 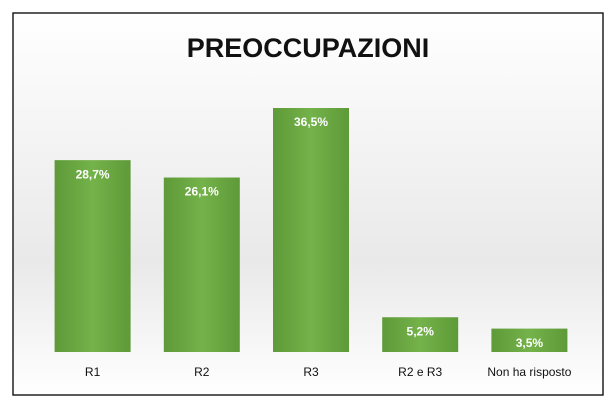 What do you see at coordinates (529, 372) in the screenshot?
I see `x-tick-label: Non ha risposto` at bounding box center [529, 372].